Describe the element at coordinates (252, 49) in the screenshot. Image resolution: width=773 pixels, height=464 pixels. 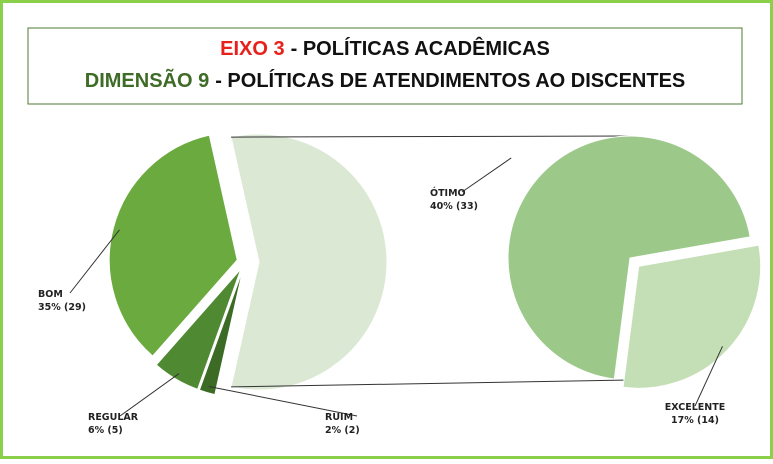
I see `title-part: EIXO 3` at that location.